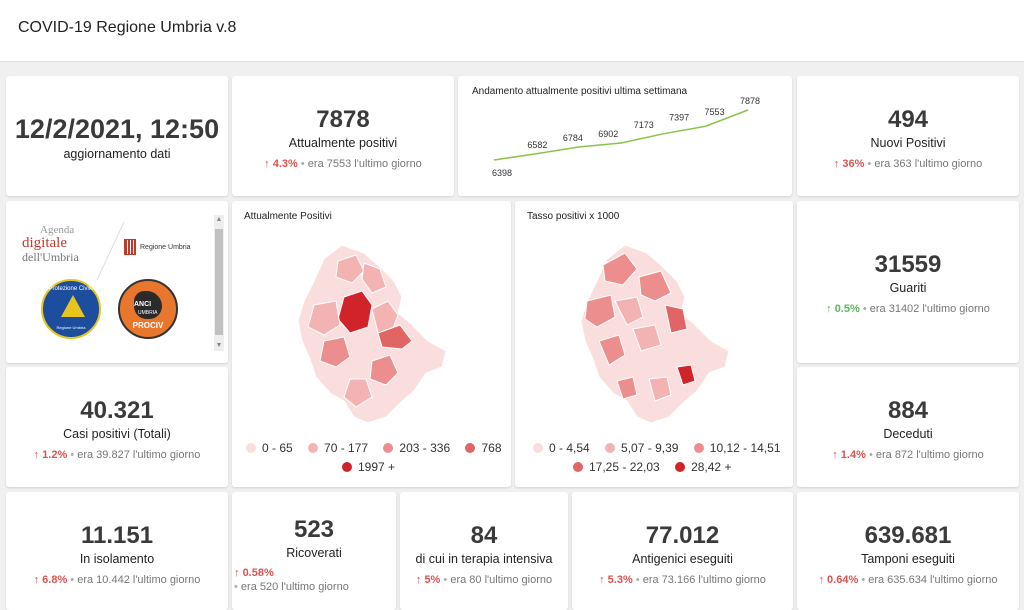 The width and height of the screenshot is (1024, 610). I want to click on kpi-change: ↑ 5.3% • era 73.166 l'ultimo giorno, so click(682, 580).